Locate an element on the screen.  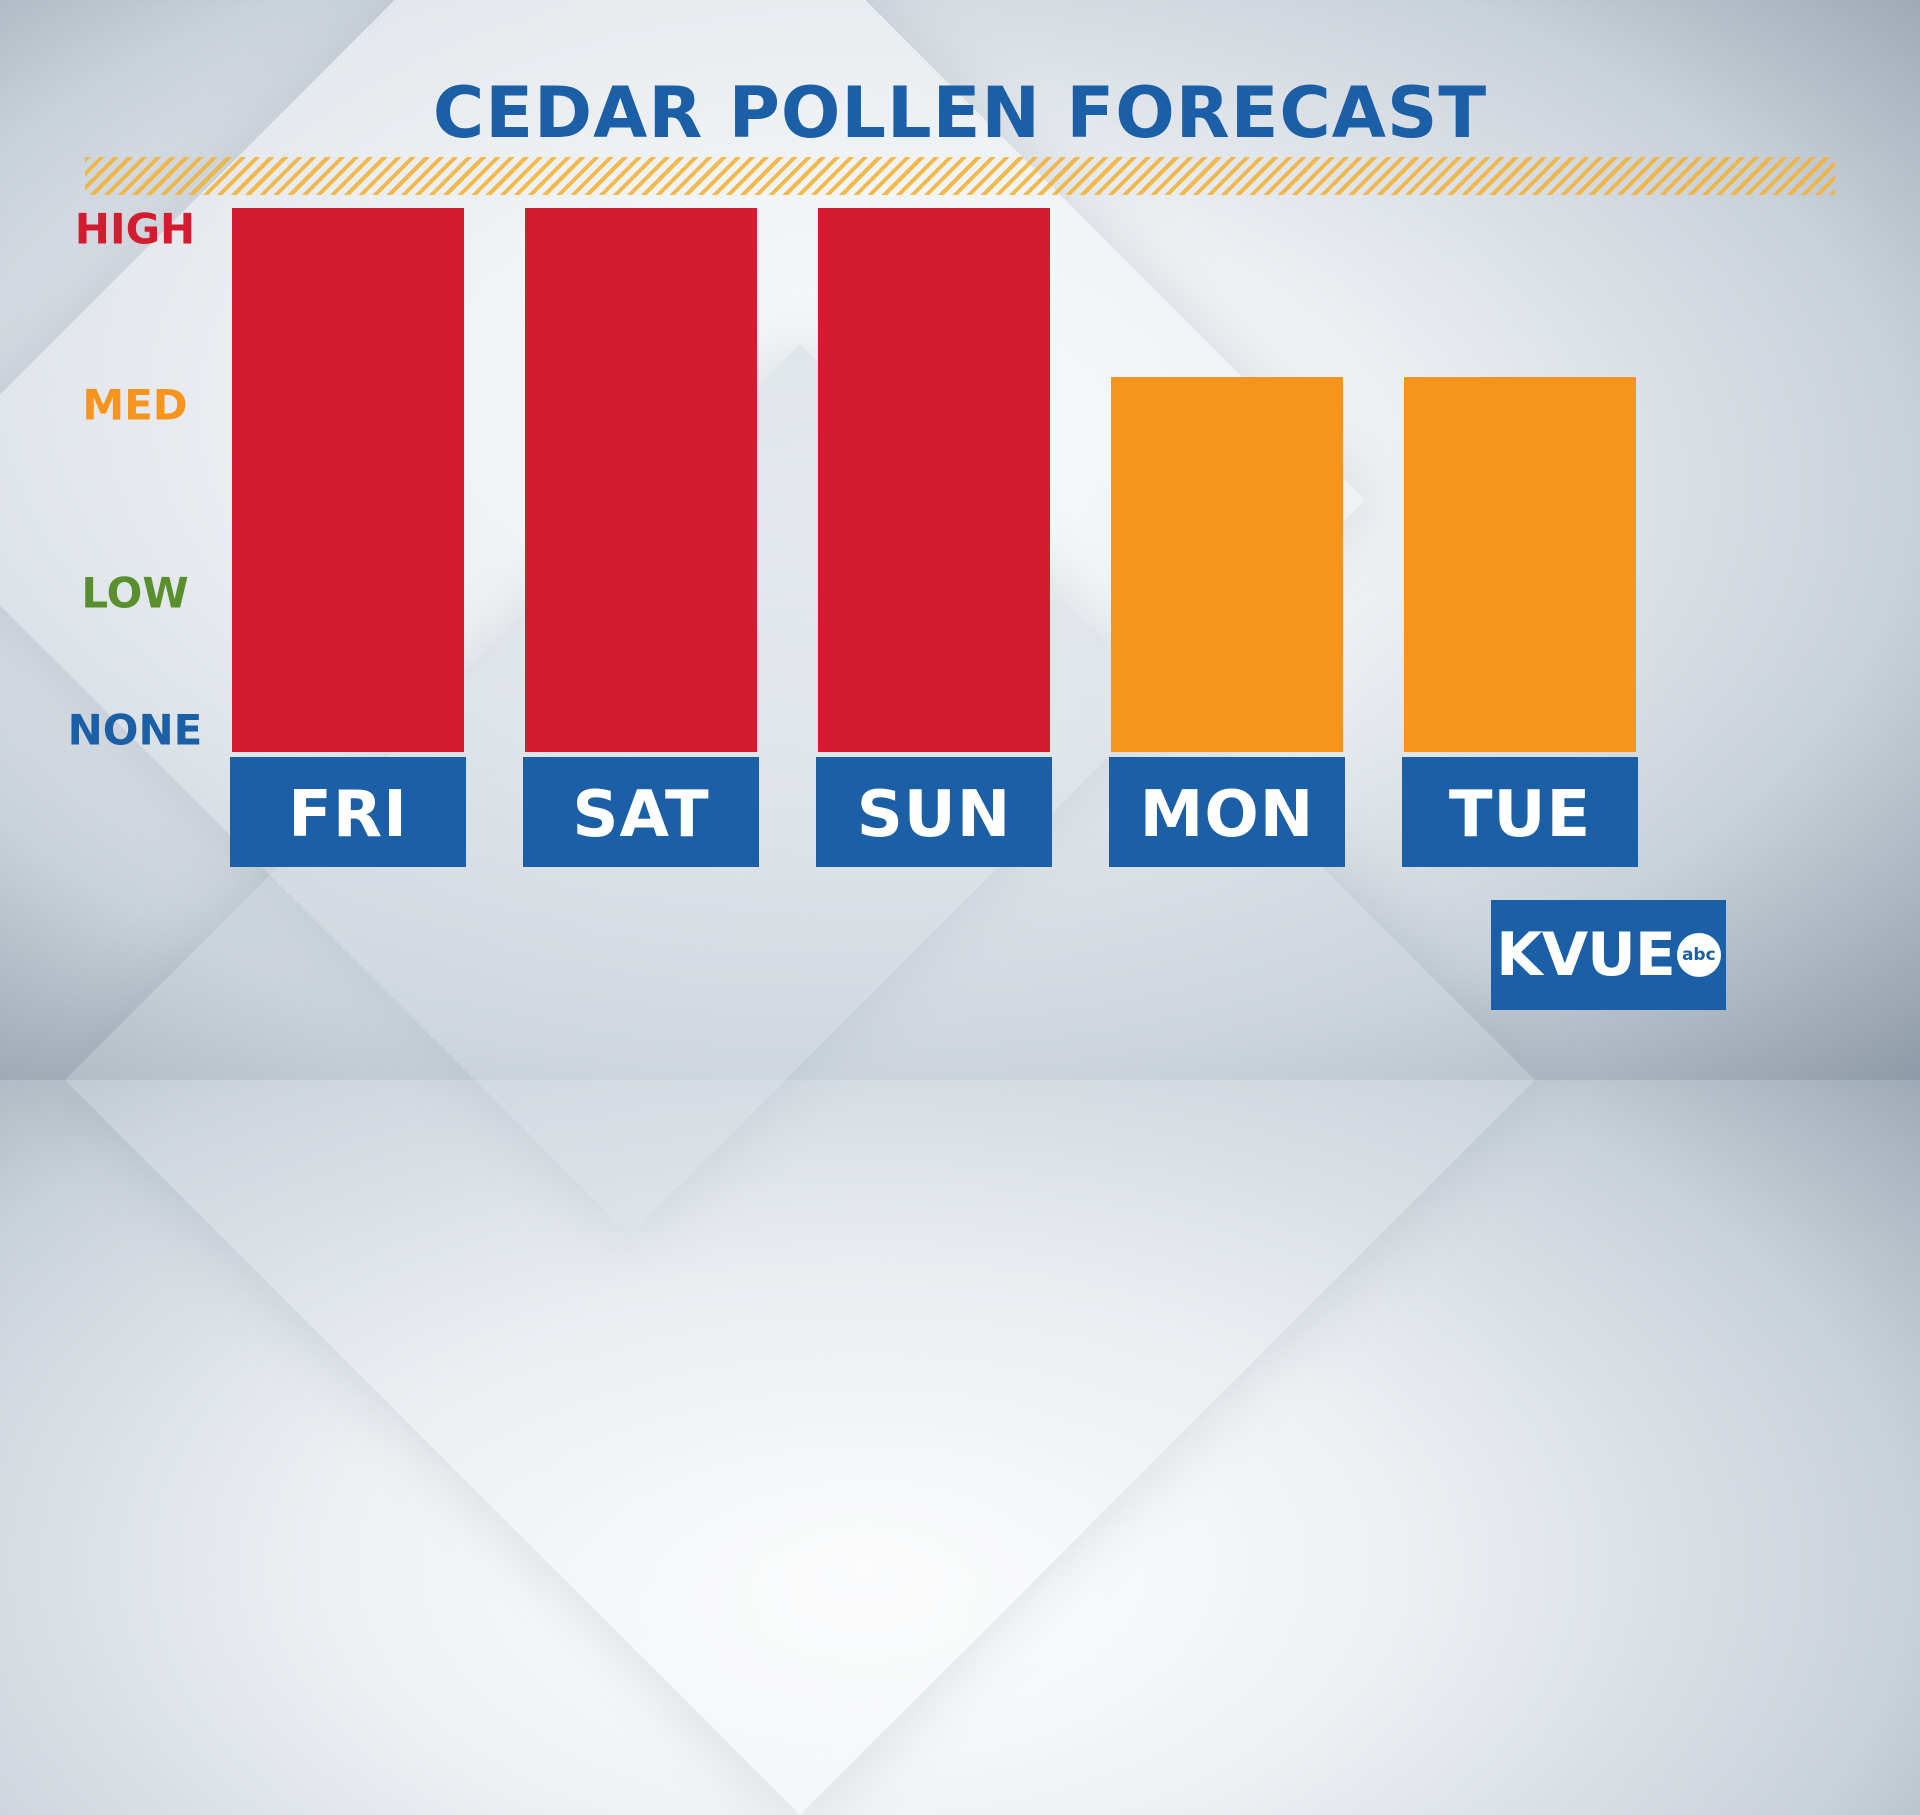
title-underline-stripe is located at coordinates (960, 176).